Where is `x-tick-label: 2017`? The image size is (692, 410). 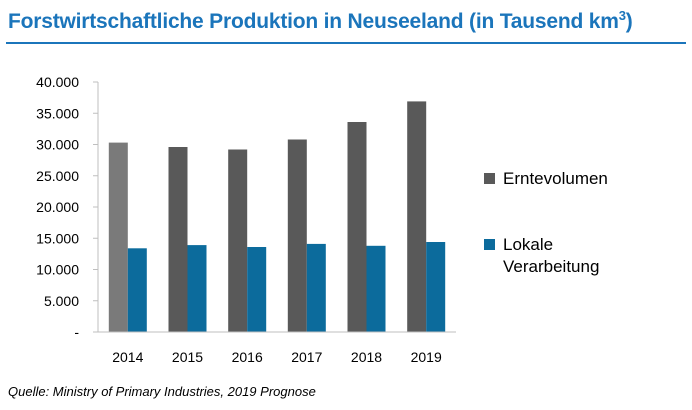 x-tick-label: 2017 is located at coordinates (306, 357).